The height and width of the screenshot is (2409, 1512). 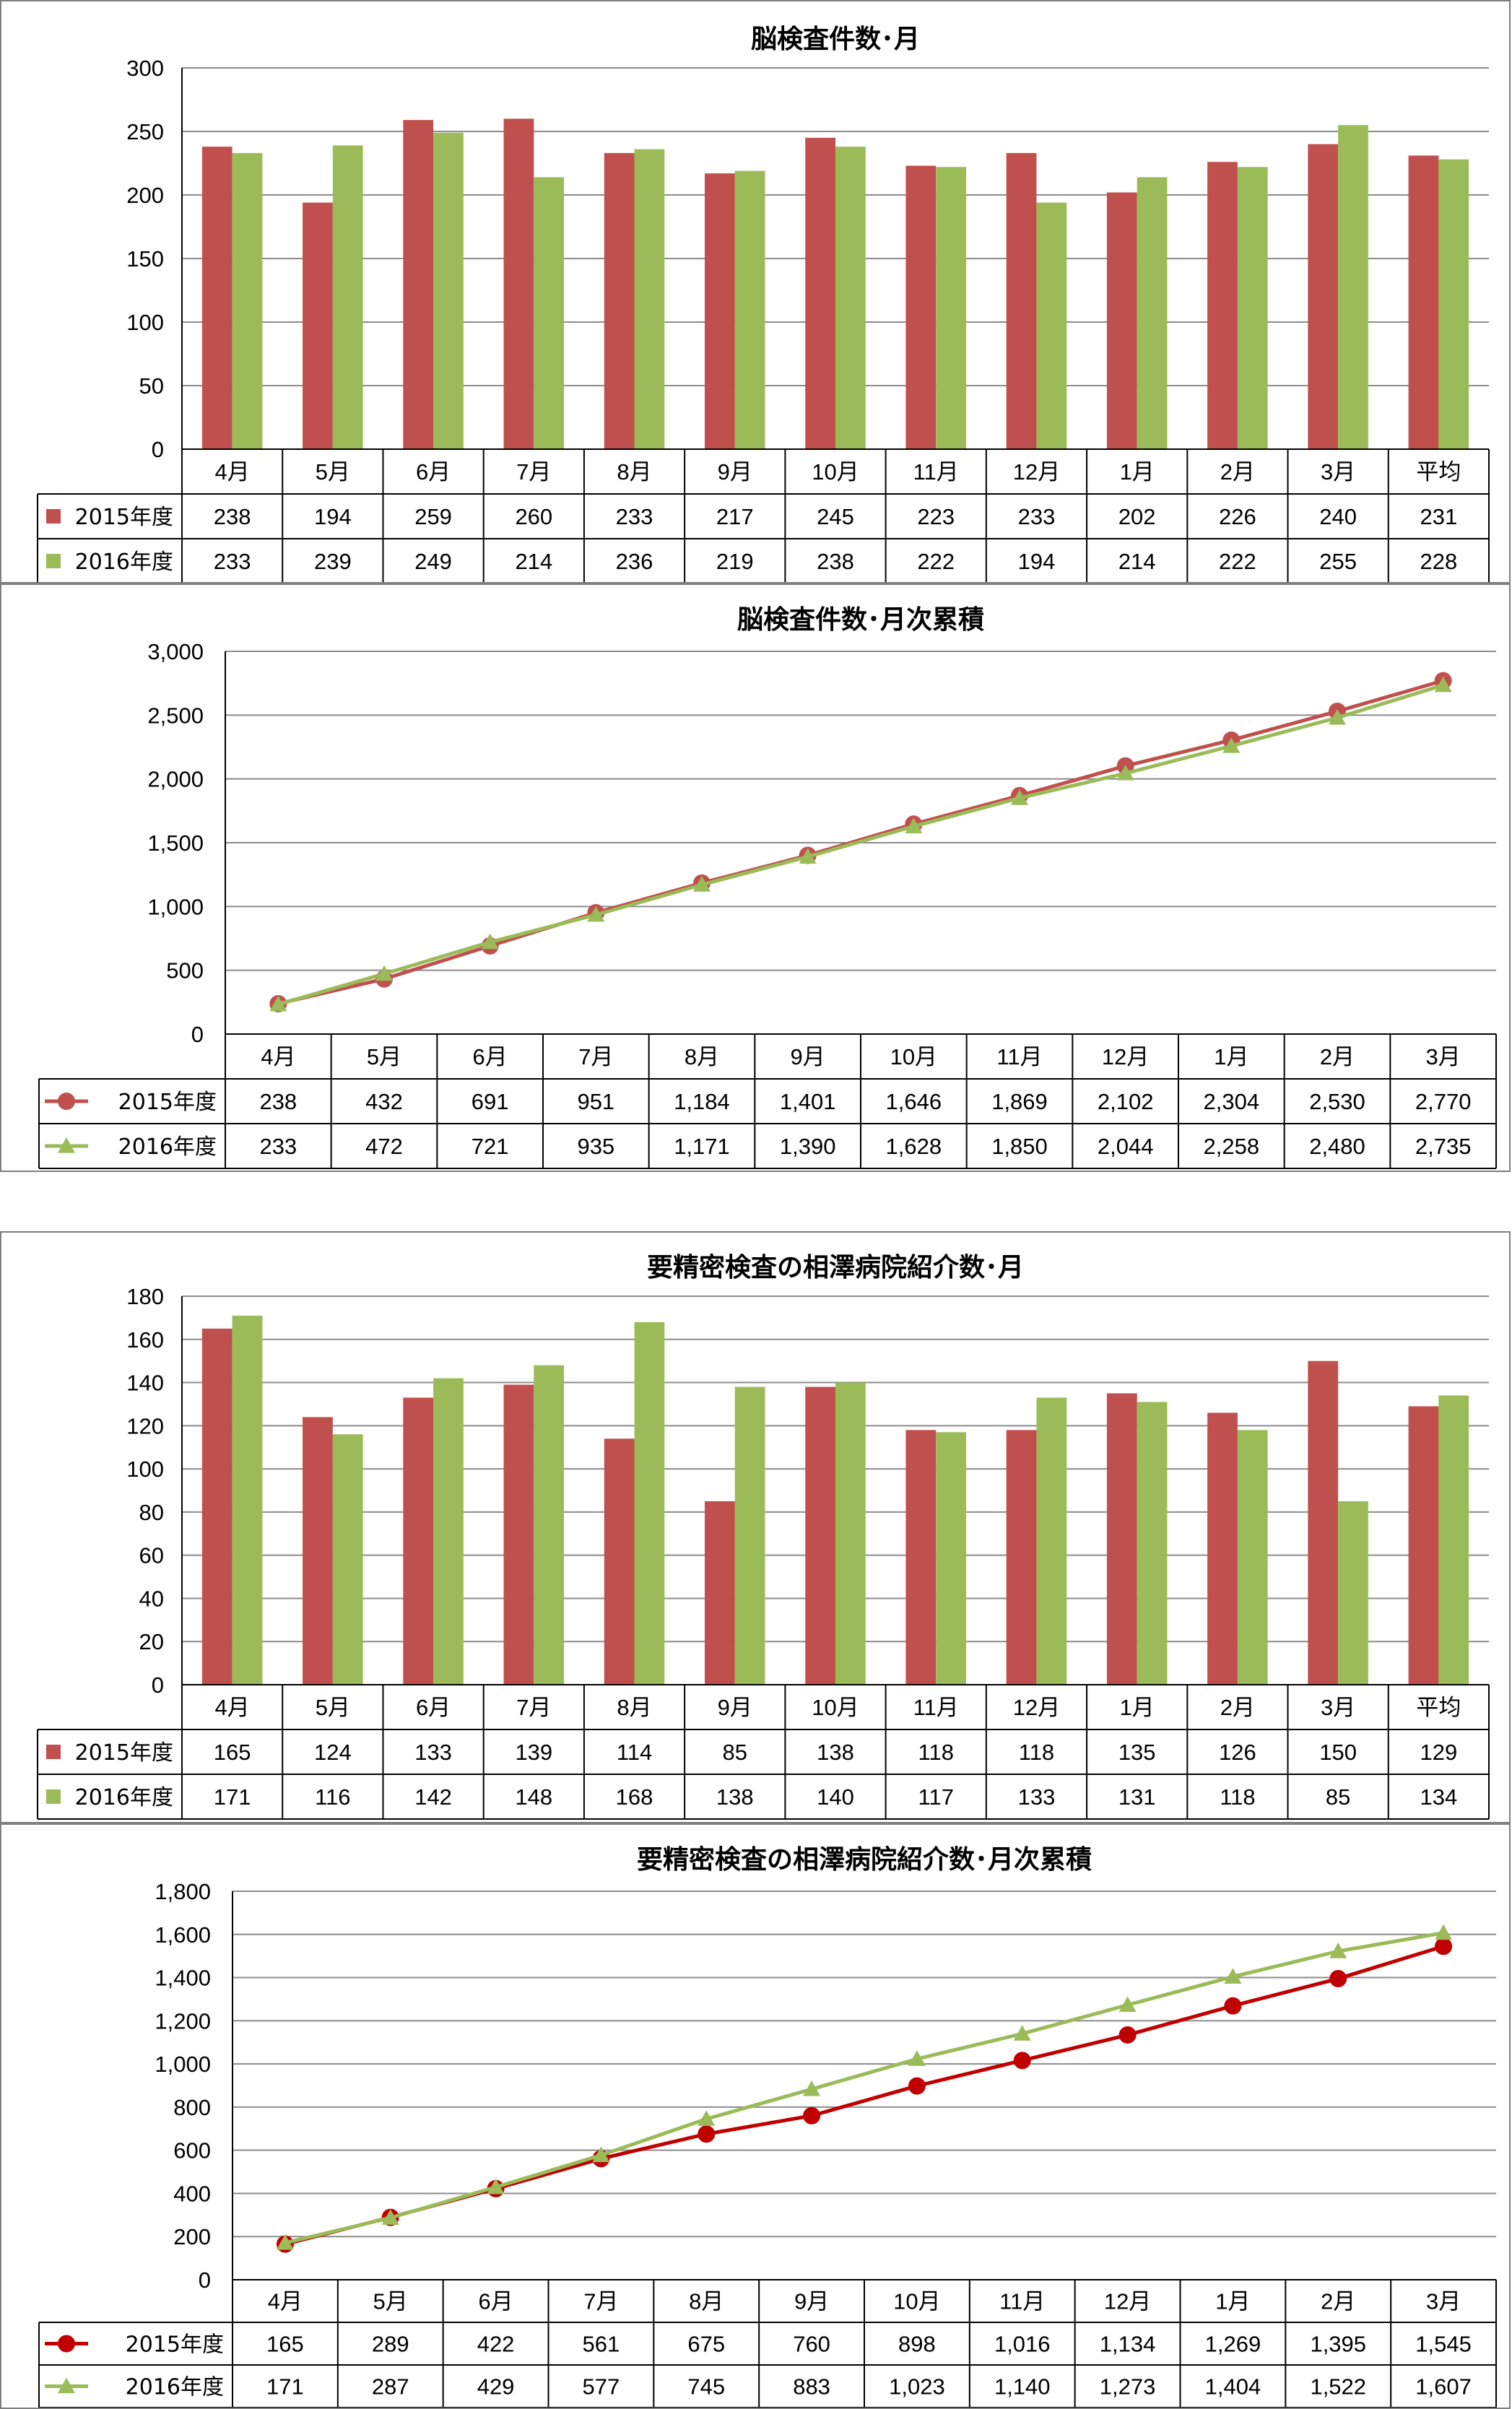 What do you see at coordinates (1237, 1797) in the screenshot?
I see `data-label: 118` at bounding box center [1237, 1797].